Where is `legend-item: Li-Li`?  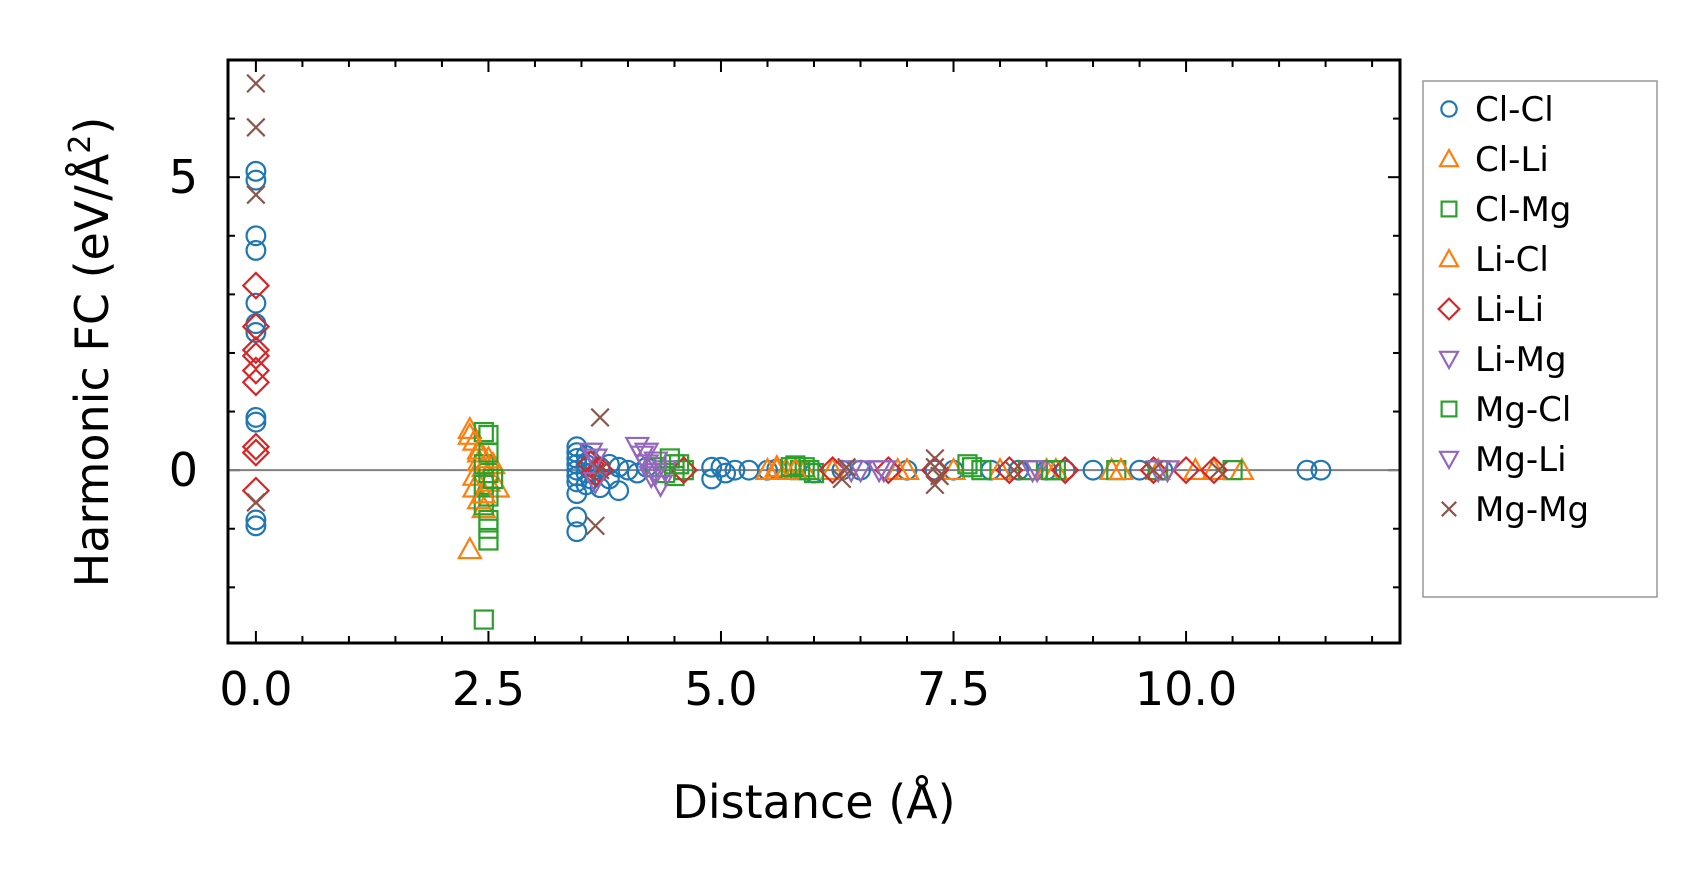 legend-item: Li-Li is located at coordinates (1490, 310).